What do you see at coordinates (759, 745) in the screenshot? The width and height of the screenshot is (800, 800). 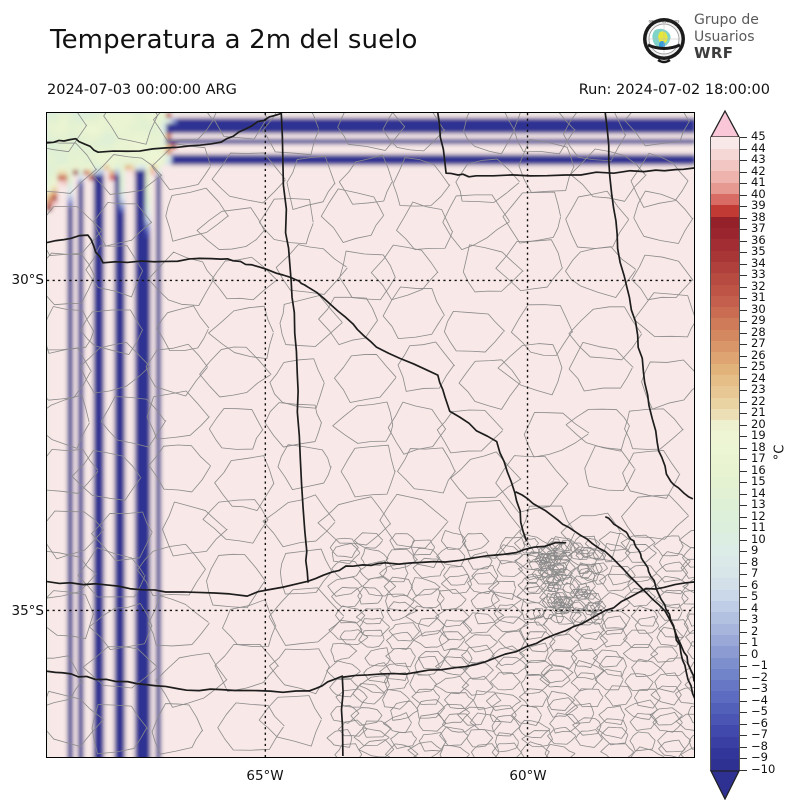 I see `colorbar-tick-label: −8` at bounding box center [759, 745].